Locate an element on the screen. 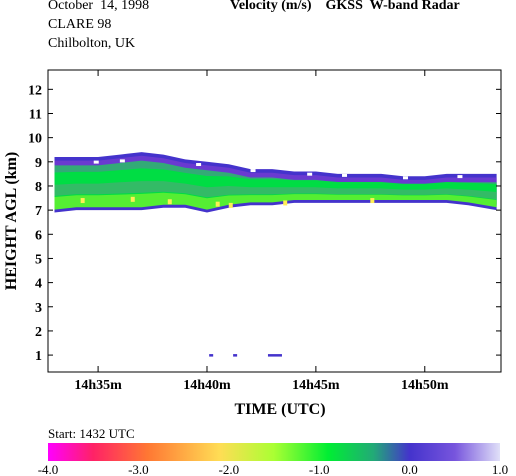  colorbar-labels: -4.0 -3.0 -2.0 -1.0 0.0 1.0 is located at coordinates (273, 469).